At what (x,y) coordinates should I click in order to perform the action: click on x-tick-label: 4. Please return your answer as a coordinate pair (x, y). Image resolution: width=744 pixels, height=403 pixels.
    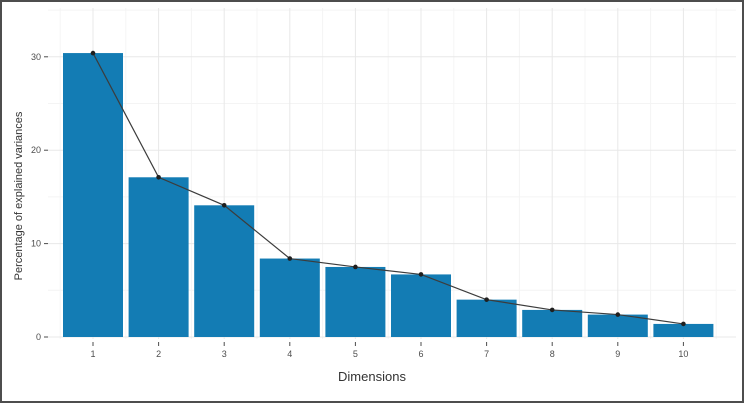
    Looking at the image, I should click on (289, 354).